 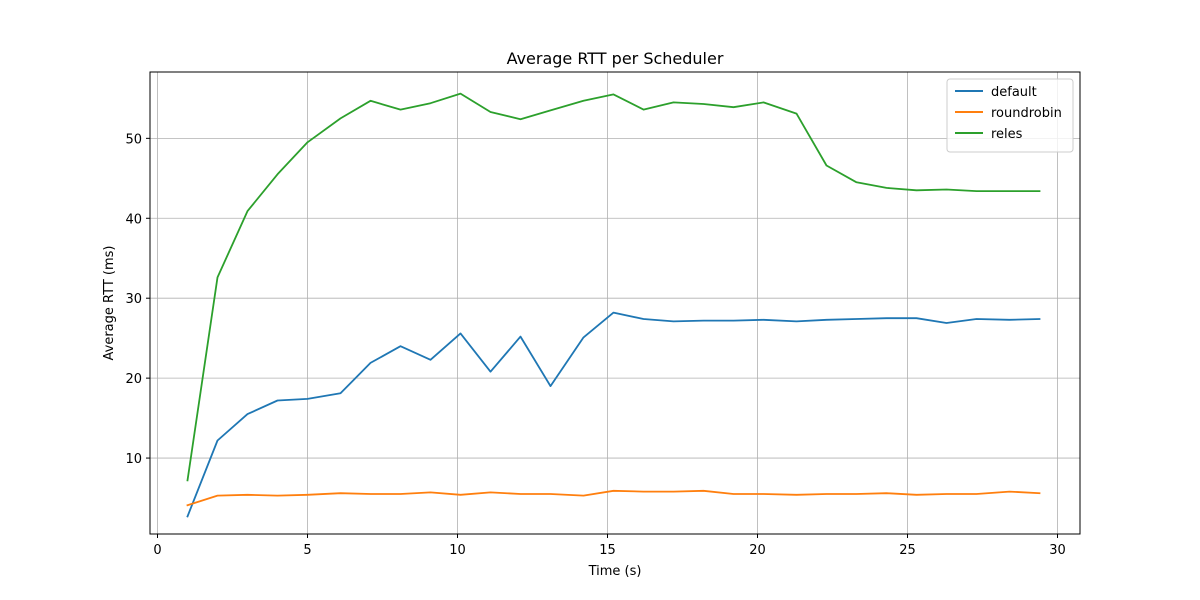 I want to click on y-axis-title: Average RTT (ms), so click(x=109, y=303).